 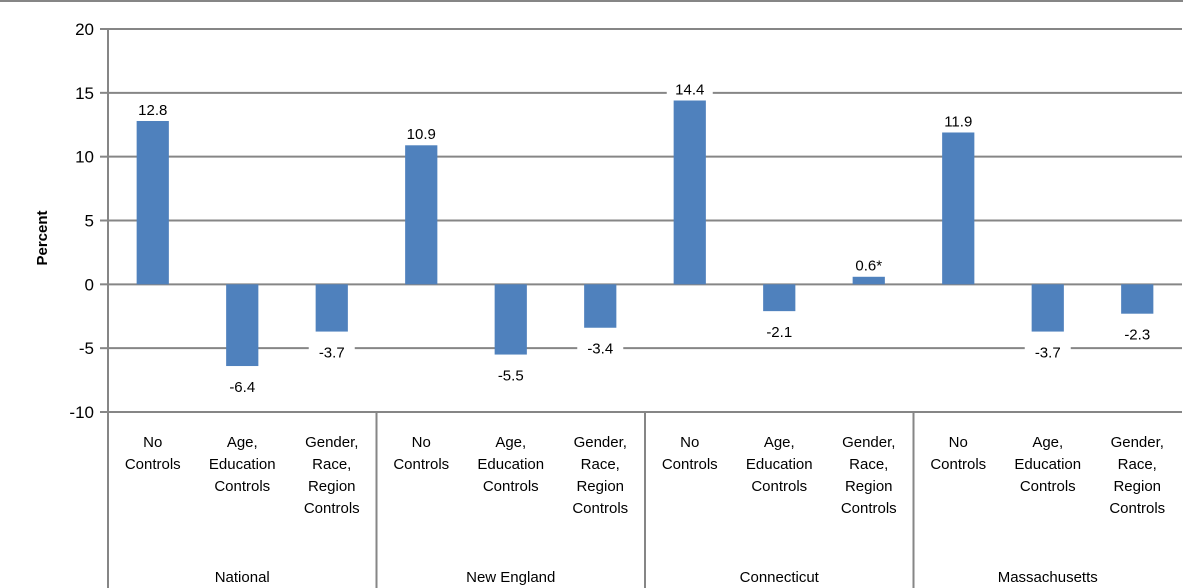 I want to click on data-label: -3.4, so click(x=600, y=349).